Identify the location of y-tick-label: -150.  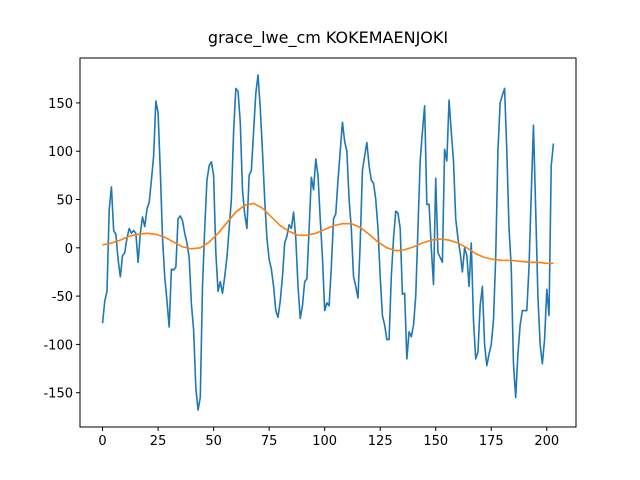
(58, 394).